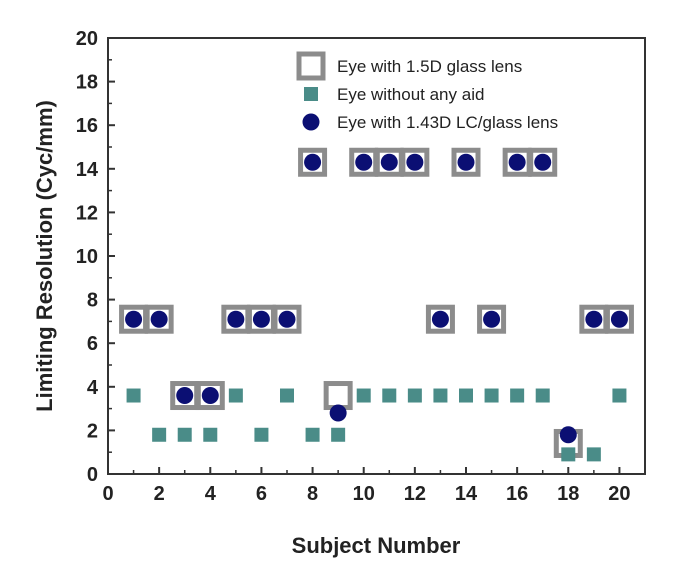 Image resolution: width=699 pixels, height=580 pixels. Describe the element at coordinates (44, 256) in the screenshot. I see `y-axis-title: Limiting Resolution (Cyc/mm)` at that location.